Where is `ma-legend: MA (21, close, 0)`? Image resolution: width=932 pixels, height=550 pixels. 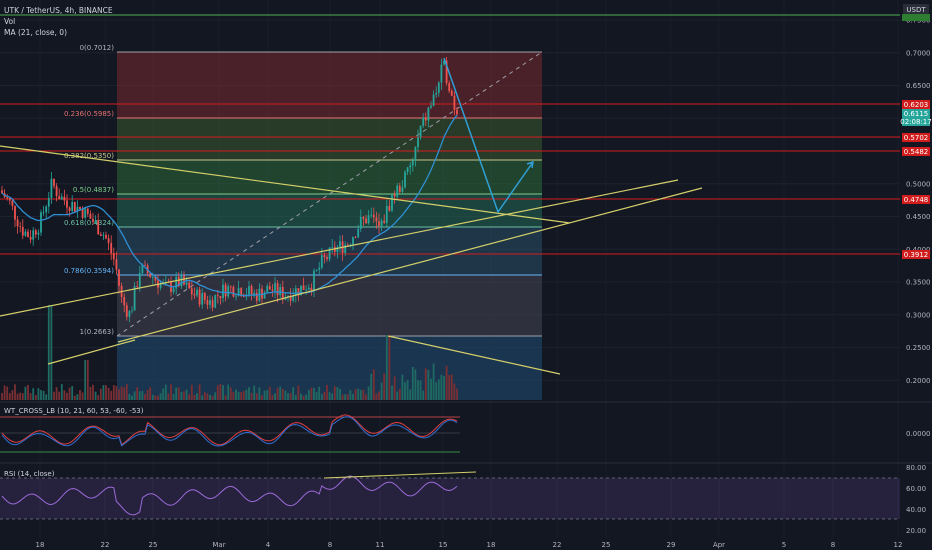
ma-legend: MA (21, close, 0) is located at coordinates (35, 32).